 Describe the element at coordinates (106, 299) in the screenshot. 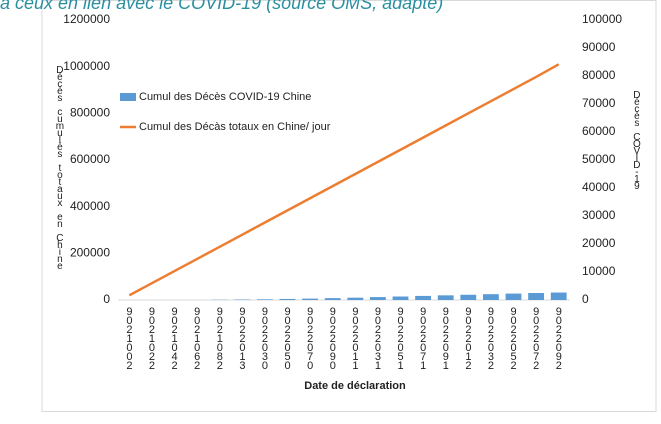

I see `y-tick-label: 0` at that location.